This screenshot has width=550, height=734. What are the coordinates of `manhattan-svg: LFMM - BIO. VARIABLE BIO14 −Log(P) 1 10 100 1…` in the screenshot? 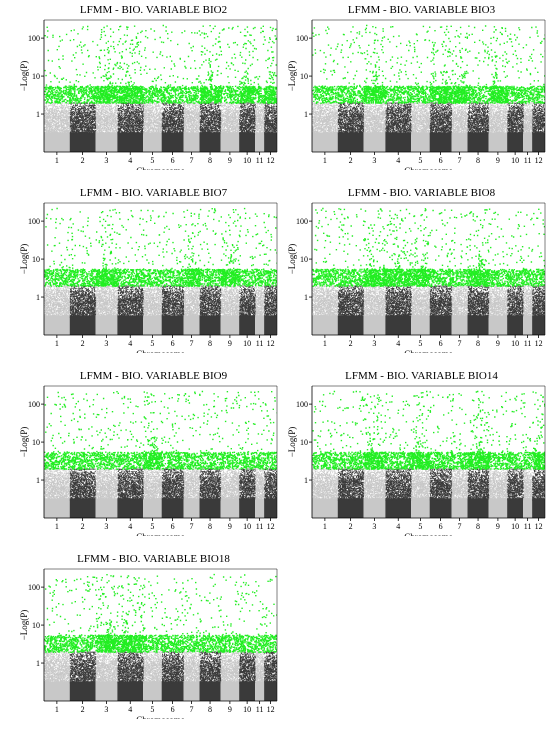 It's located at (416, 456).